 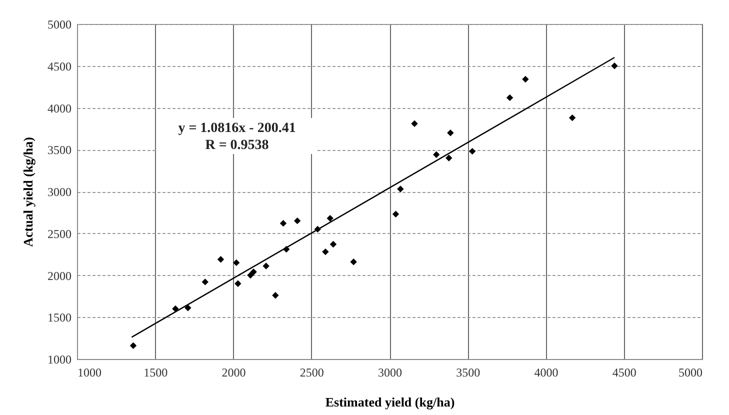 What do you see at coordinates (690, 373) in the screenshot?
I see `x-tick-label: 5000` at bounding box center [690, 373].